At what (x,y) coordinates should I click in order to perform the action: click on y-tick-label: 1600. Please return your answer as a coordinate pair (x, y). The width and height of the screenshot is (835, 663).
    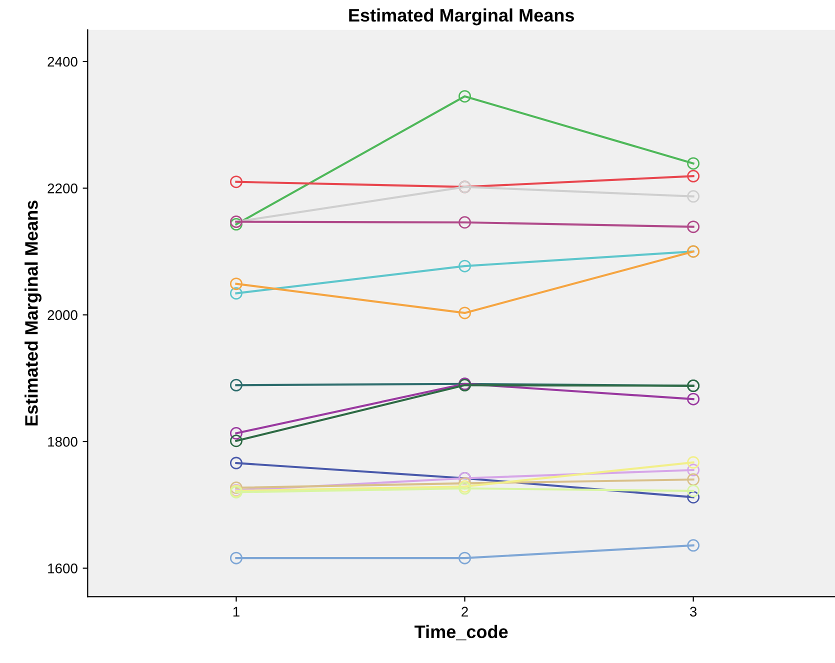
    Looking at the image, I should click on (63, 569).